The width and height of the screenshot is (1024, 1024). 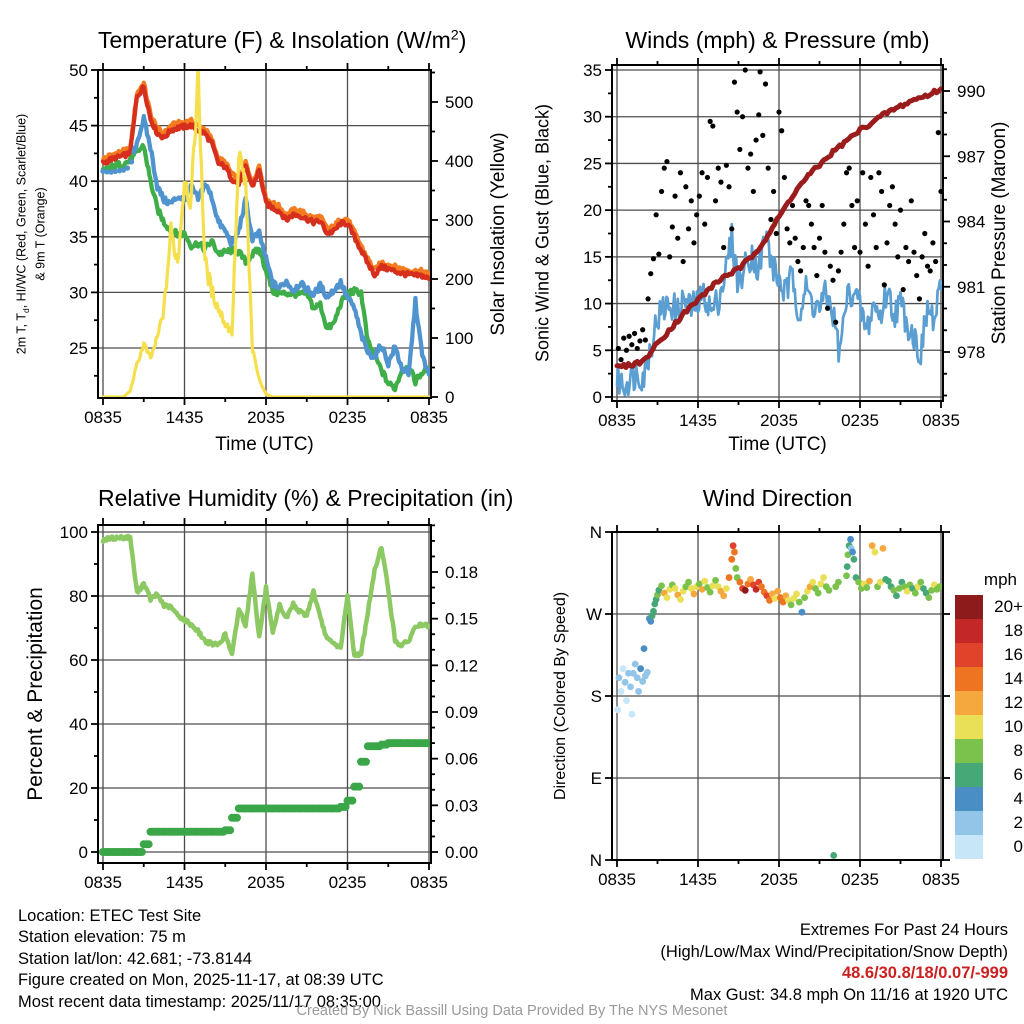 I want to click on temperature_insolation-ticks, so click(x=264, y=234).